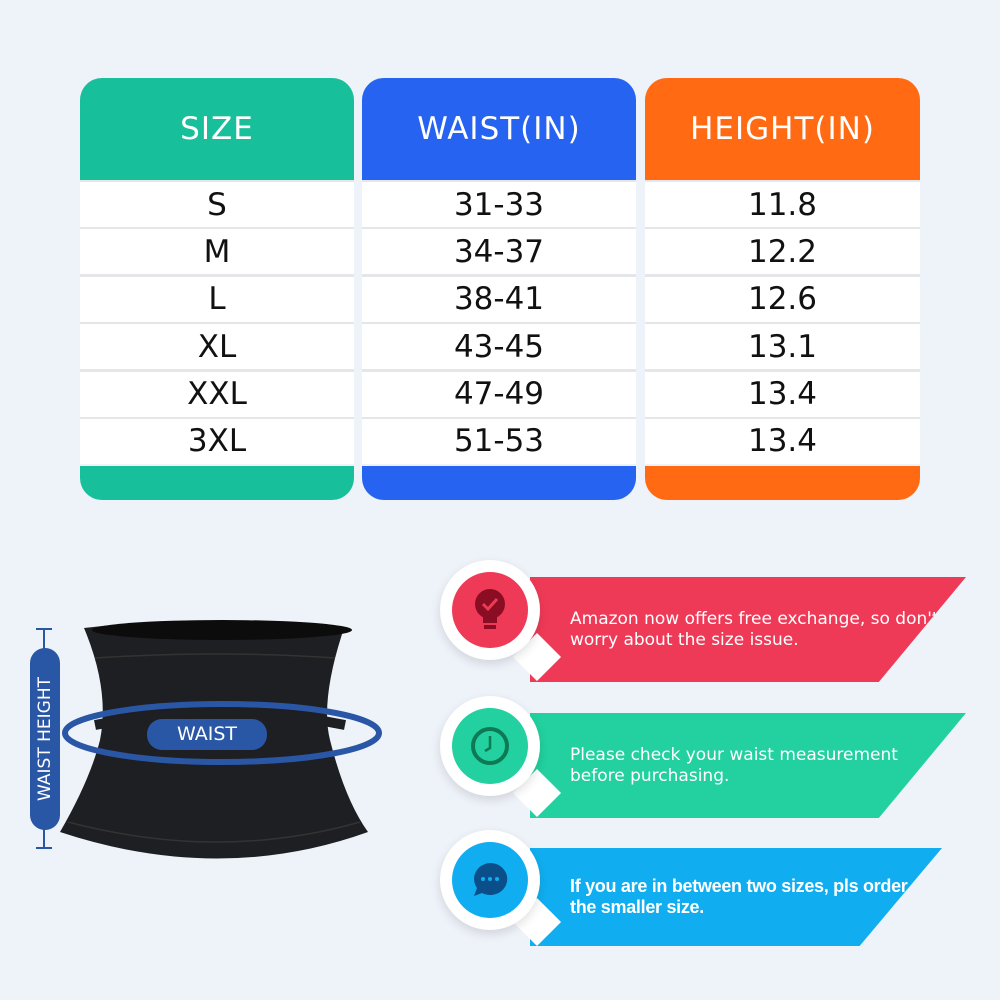  I want to click on height-header: HEIGHT(IN), so click(782, 129).